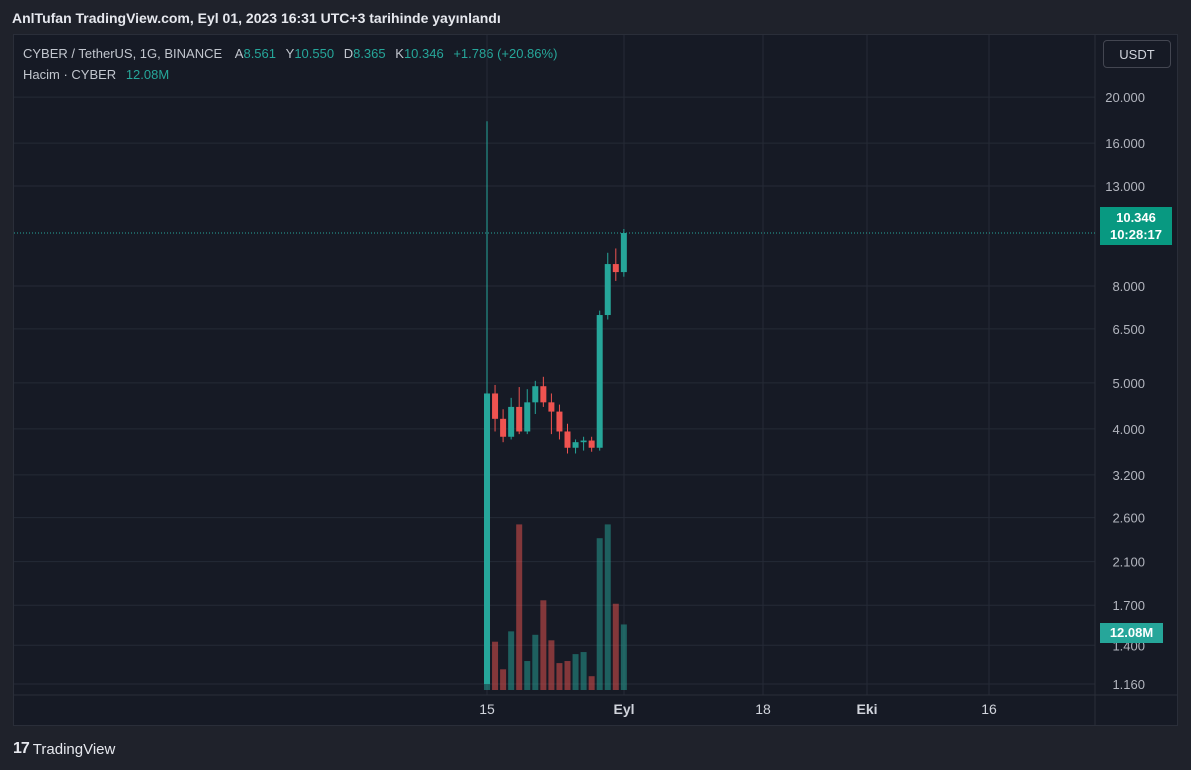 Image resolution: width=1191 pixels, height=770 pixels. Describe the element at coordinates (1128, 684) in the screenshot. I see `y-tick-label: 1.160` at that location.